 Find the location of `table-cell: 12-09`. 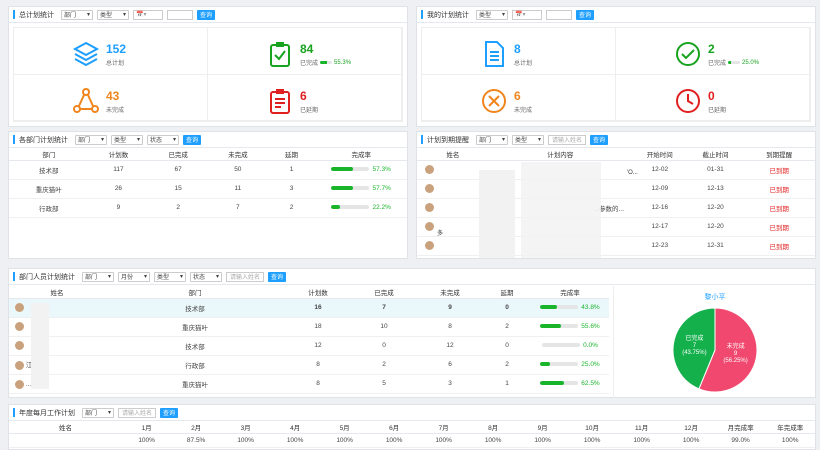

table-cell: 12-09 is located at coordinates (659, 189).